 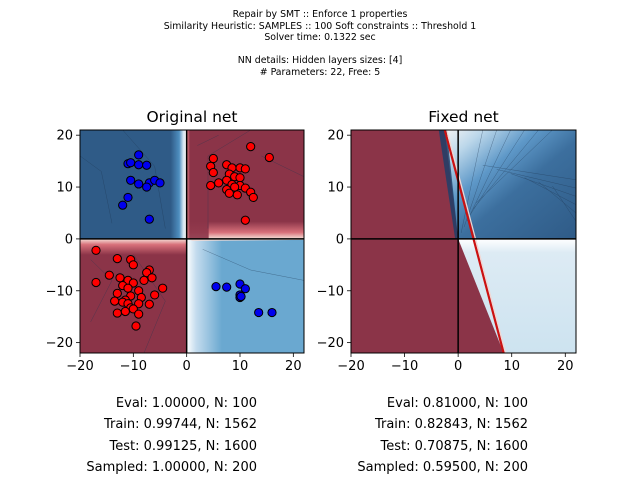 I want to click on left-series-red, so click(x=182, y=236).